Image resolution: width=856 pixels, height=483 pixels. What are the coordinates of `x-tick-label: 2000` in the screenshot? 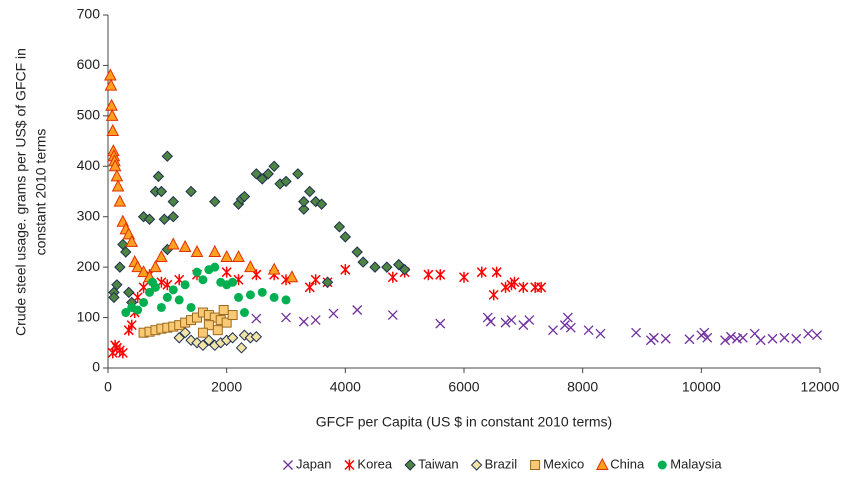 It's located at (226, 387).